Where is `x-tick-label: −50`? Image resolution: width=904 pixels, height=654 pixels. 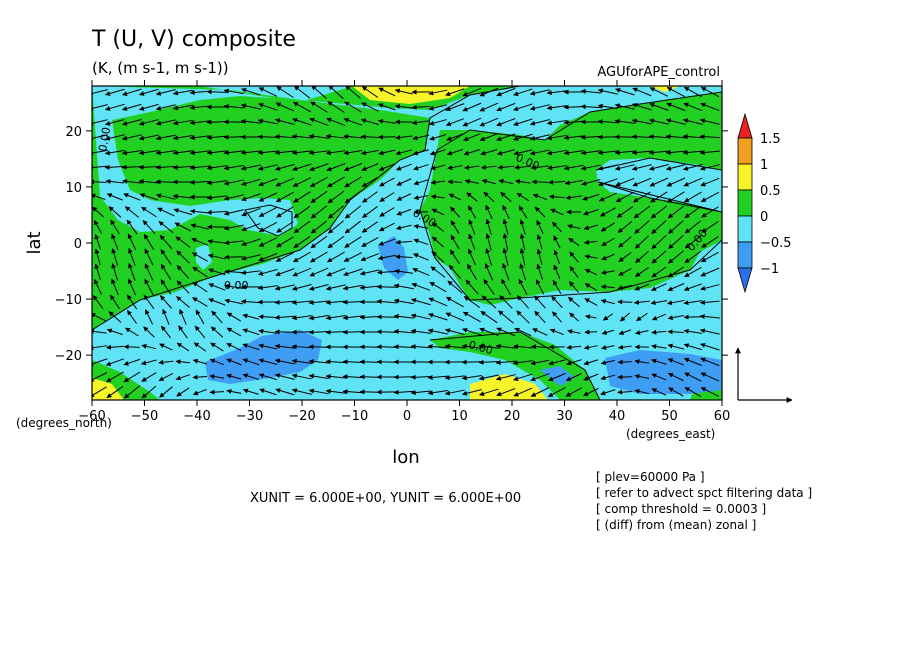
x-tick-label: −50 is located at coordinates (144, 416).